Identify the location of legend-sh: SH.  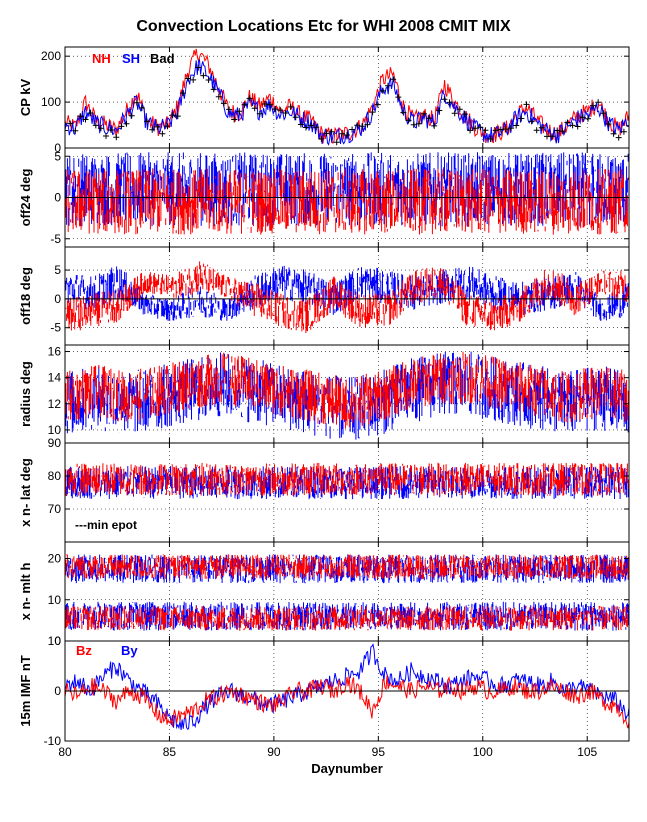
(131, 58).